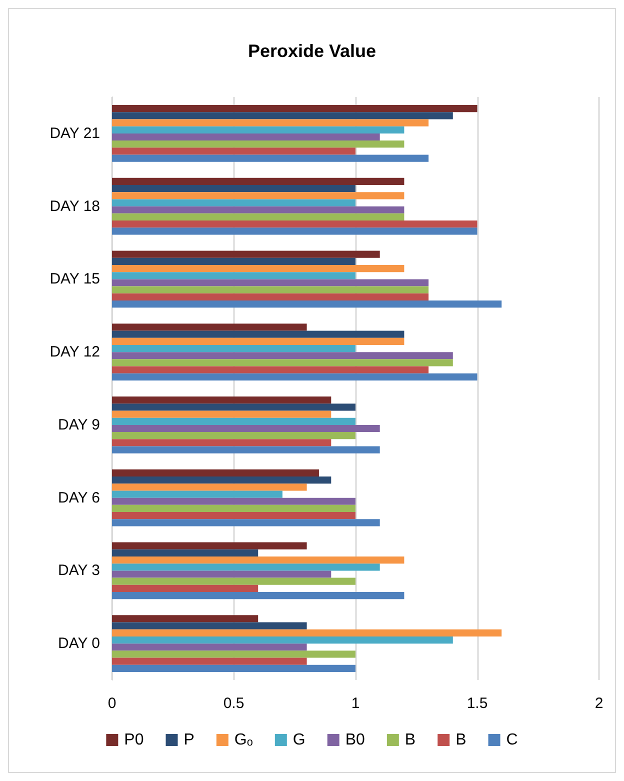 Image resolution: width=624 pixels, height=781 pixels. I want to click on legend-label: G, so click(299, 740).